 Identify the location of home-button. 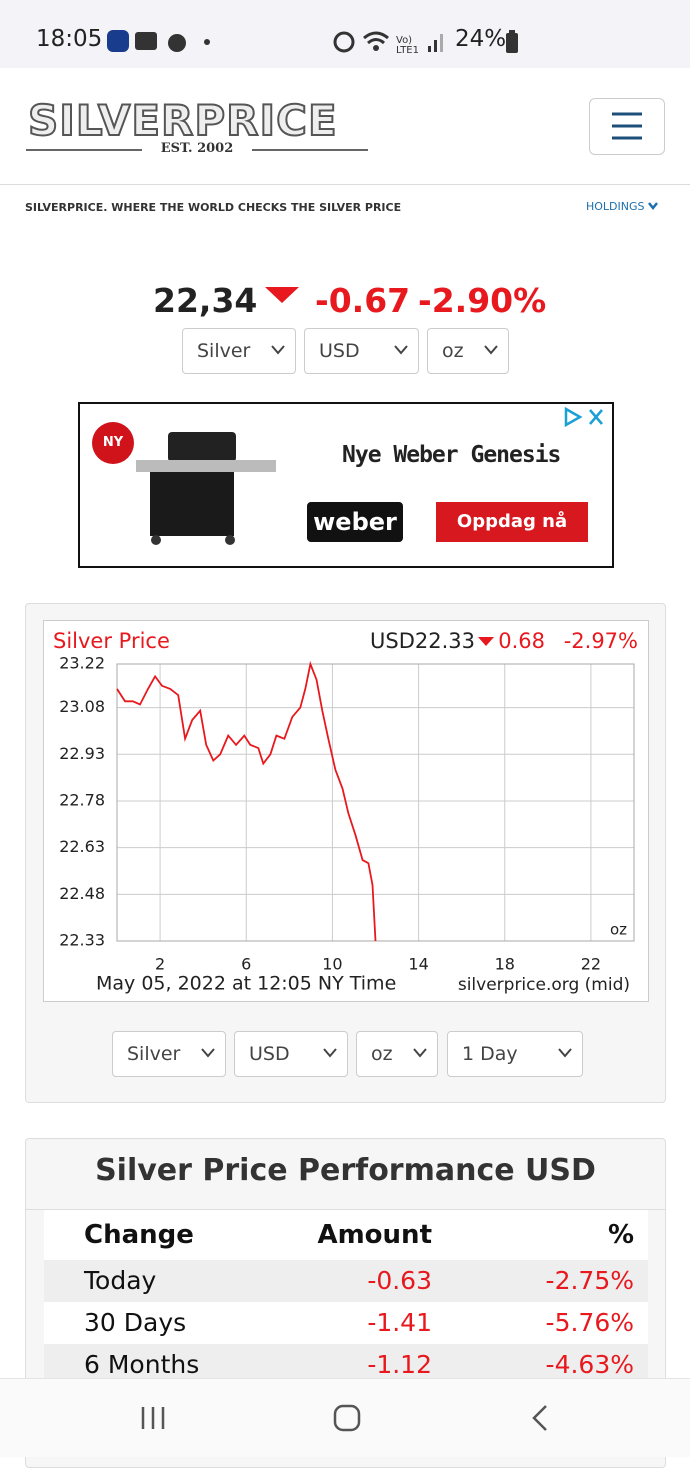
(347, 1418).